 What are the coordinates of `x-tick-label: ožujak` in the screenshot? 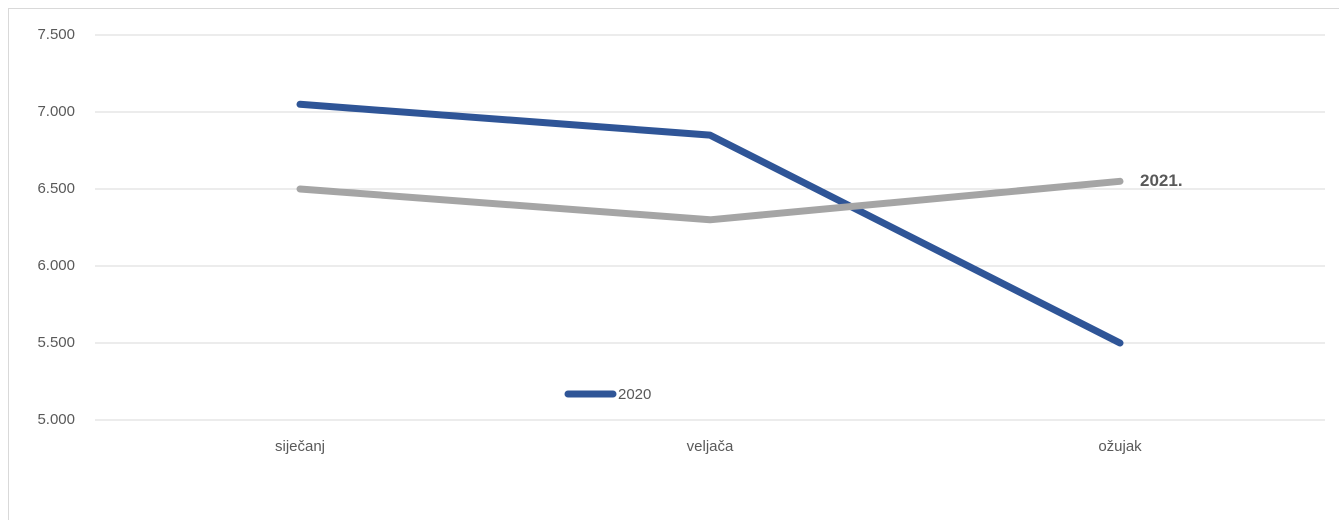 It's located at (1120, 446).